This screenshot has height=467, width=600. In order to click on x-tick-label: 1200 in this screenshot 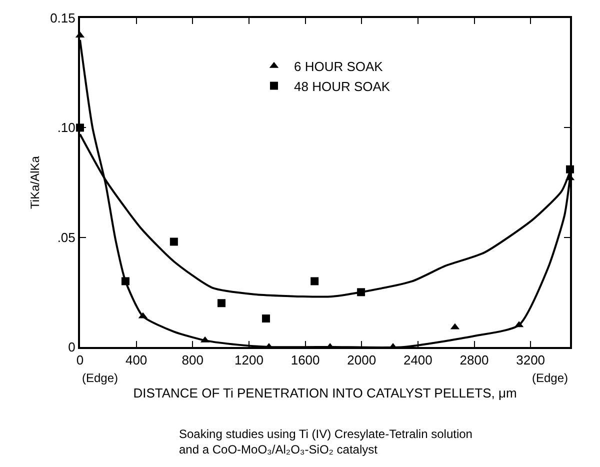, I will do `click(249, 360)`.